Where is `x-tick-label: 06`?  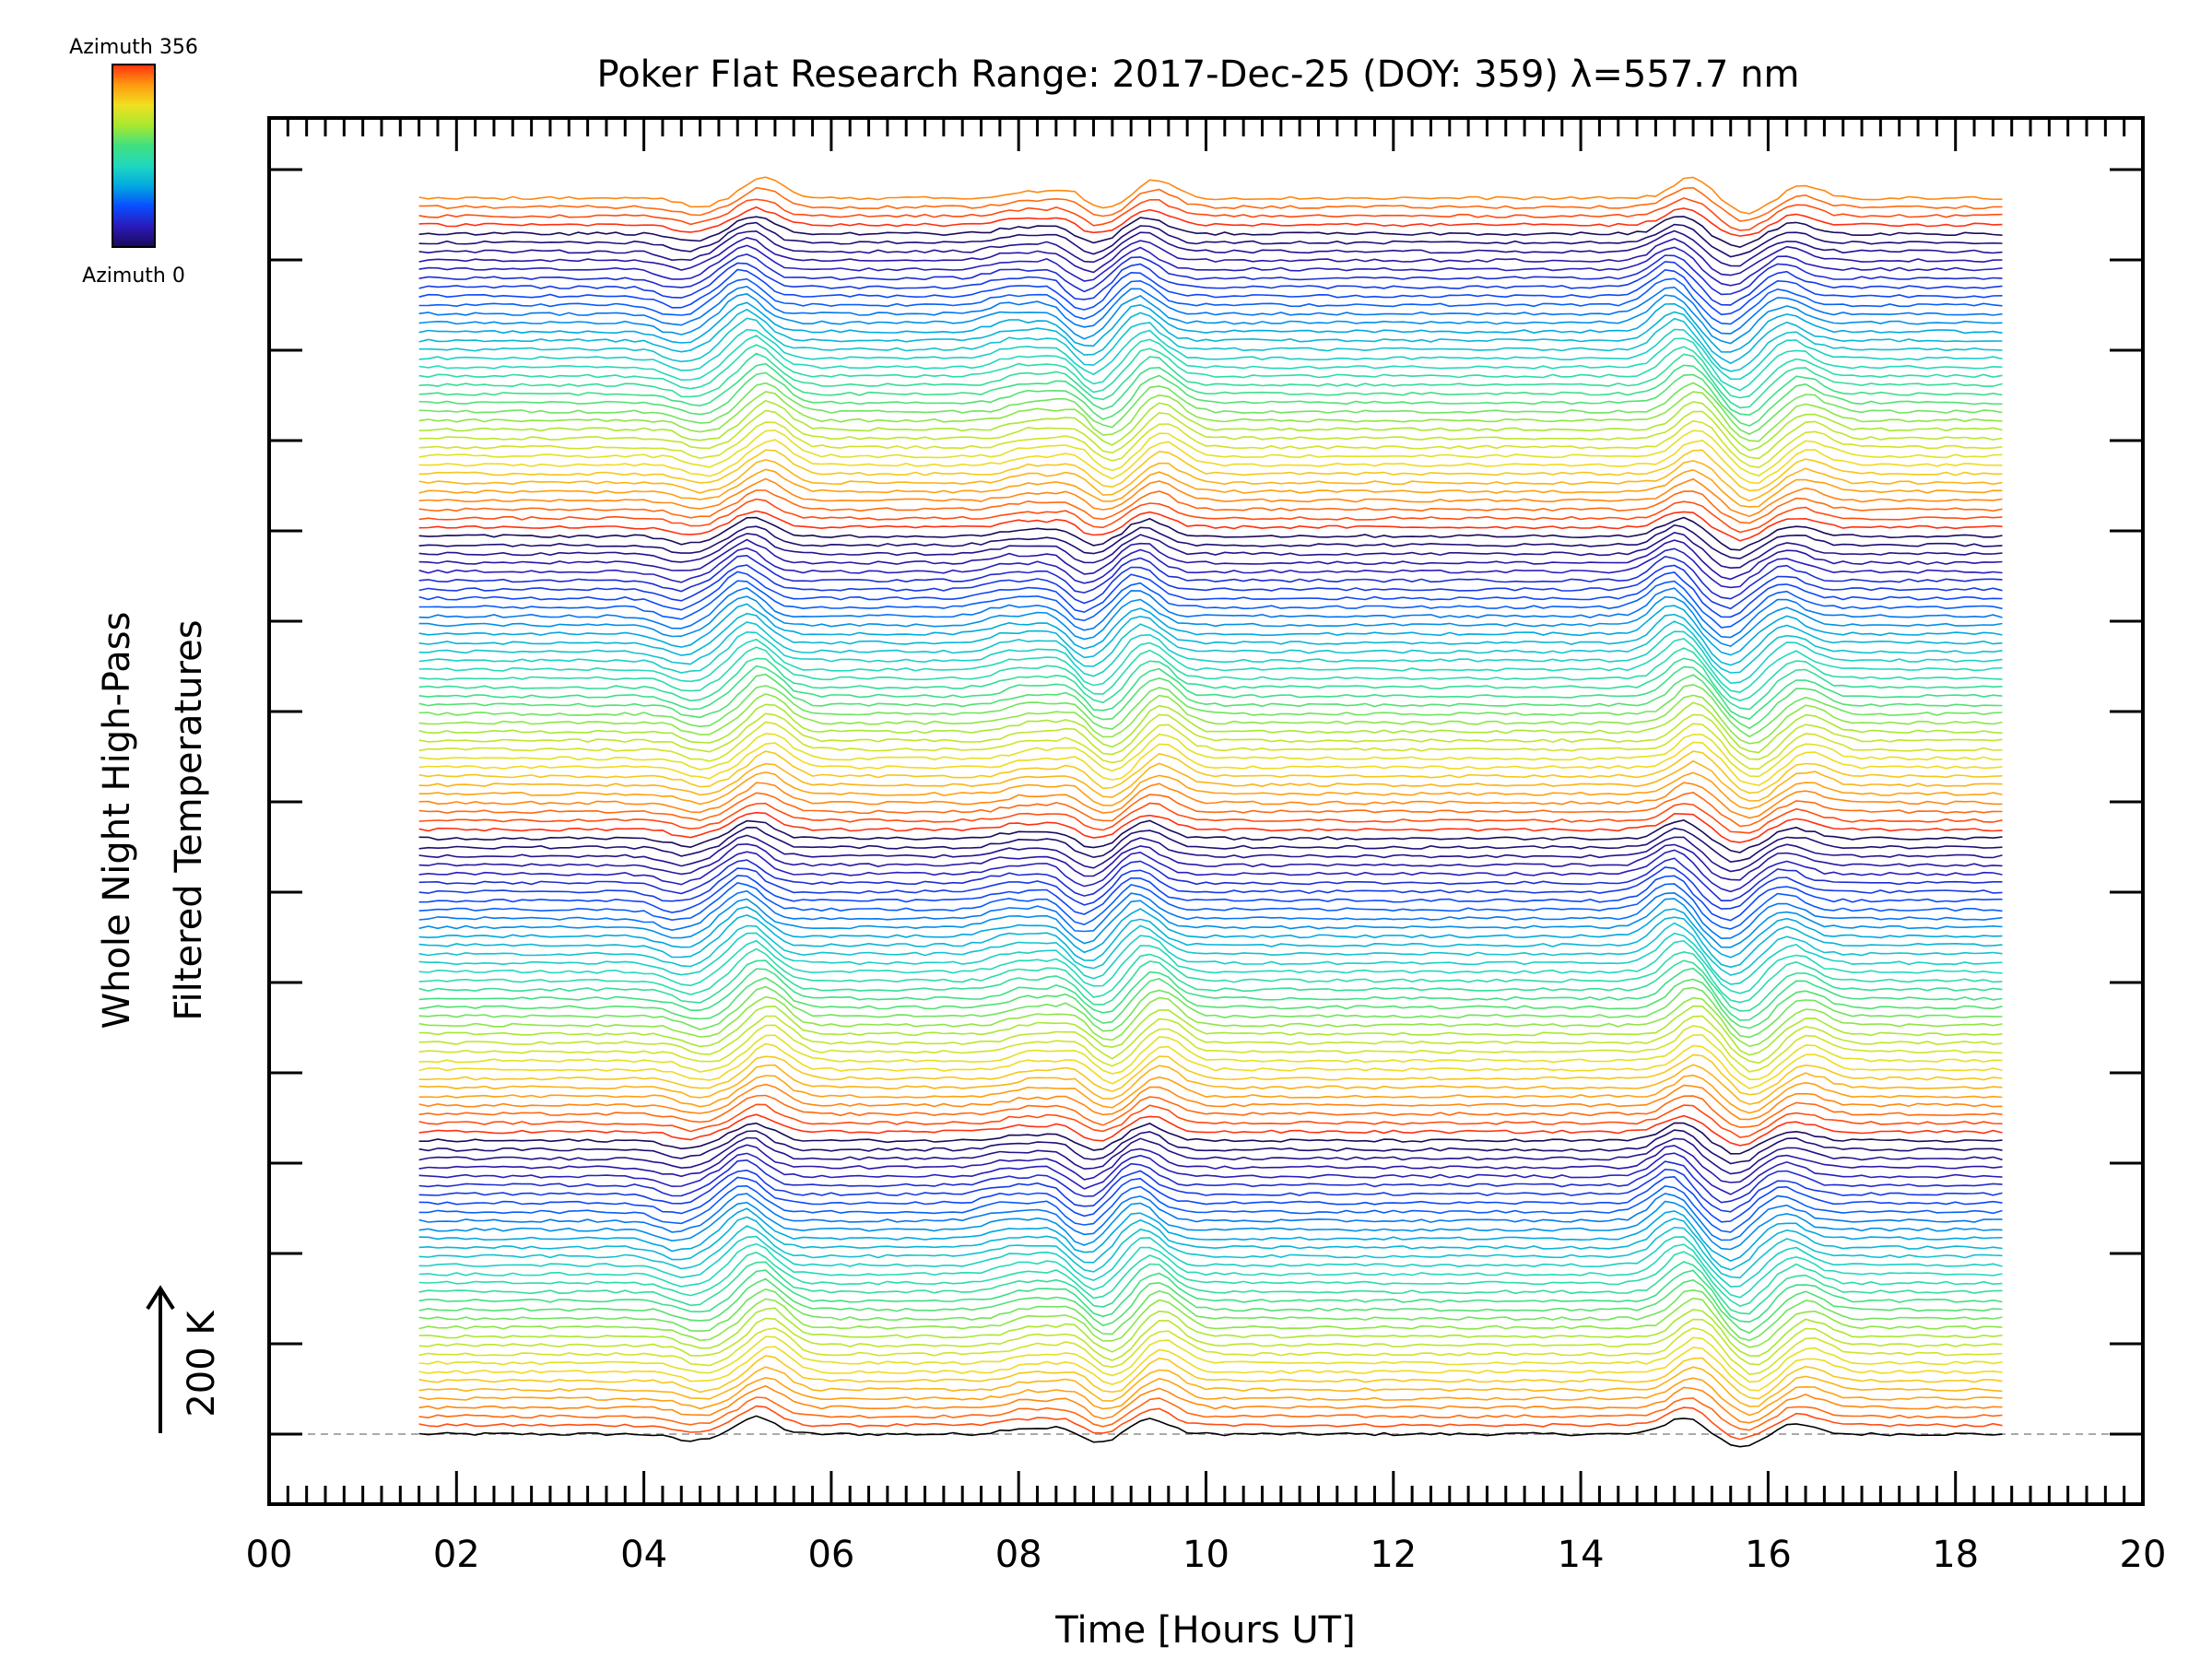
x-tick-label: 06 is located at coordinates (830, 1555).